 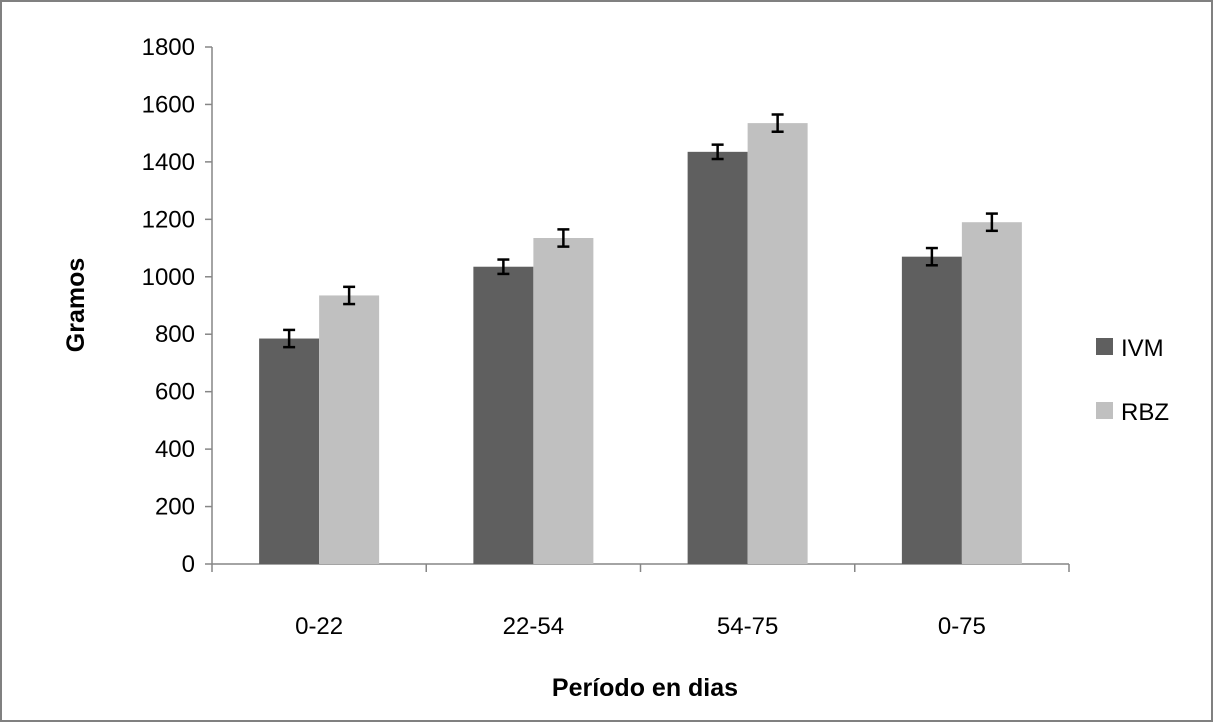 What do you see at coordinates (747, 626) in the screenshot?
I see `x-tick-label: 54-75` at bounding box center [747, 626].